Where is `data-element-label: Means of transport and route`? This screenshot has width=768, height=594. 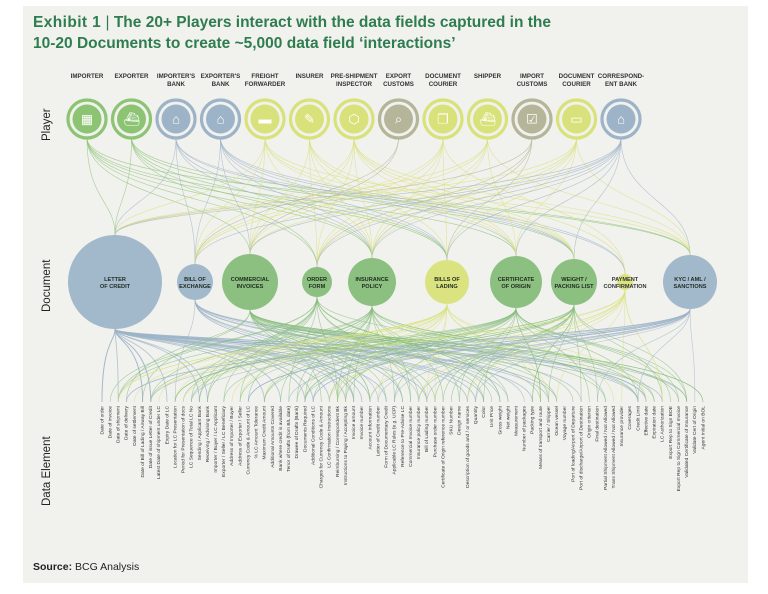
data-element-label: Means of transport and route is located at coordinates (541, 437).